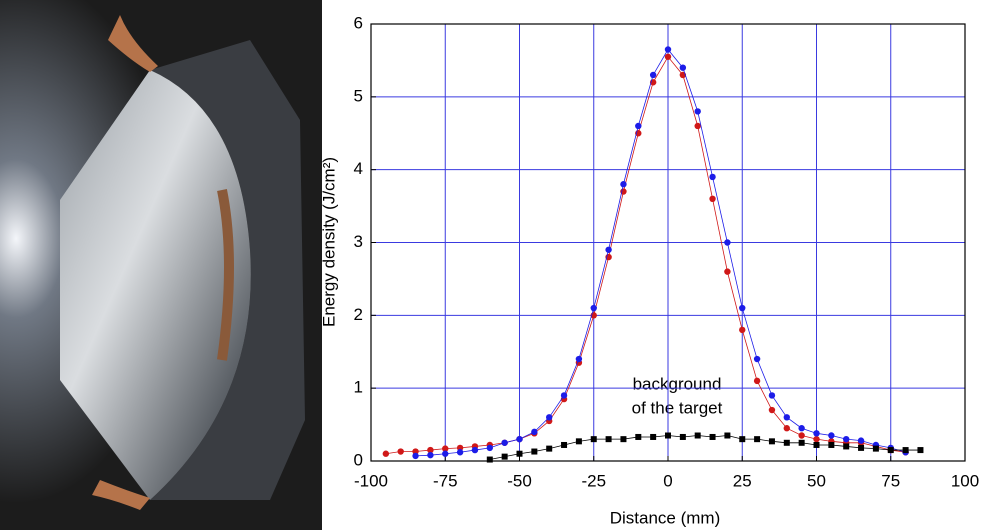  Describe the element at coordinates (816, 480) in the screenshot. I see `x-tick-label: 50` at that location.